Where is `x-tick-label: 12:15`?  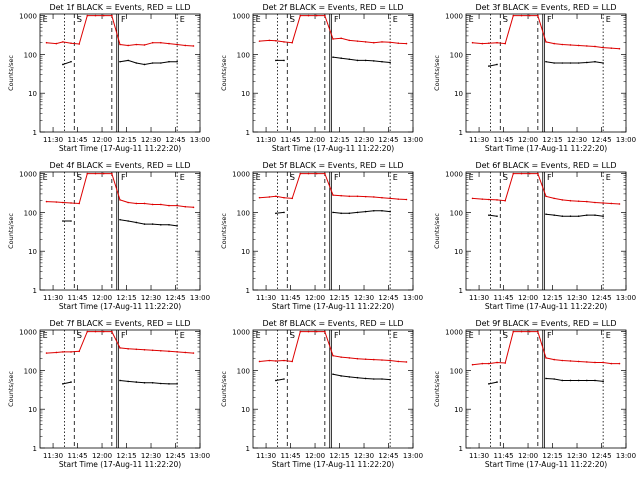
x-tick-label: 12:15 is located at coordinates (126, 456).